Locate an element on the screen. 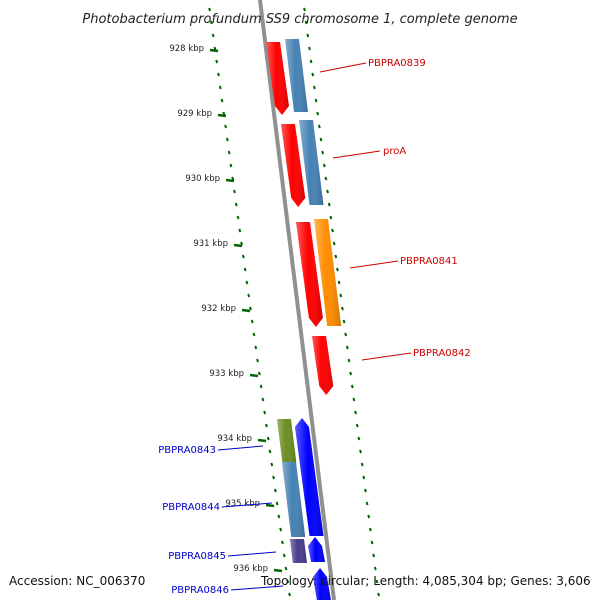 Image resolution: width=600 pixels, height=600 pixels. gene-feature-PBPRA0844 is located at coordinates (294, 499).